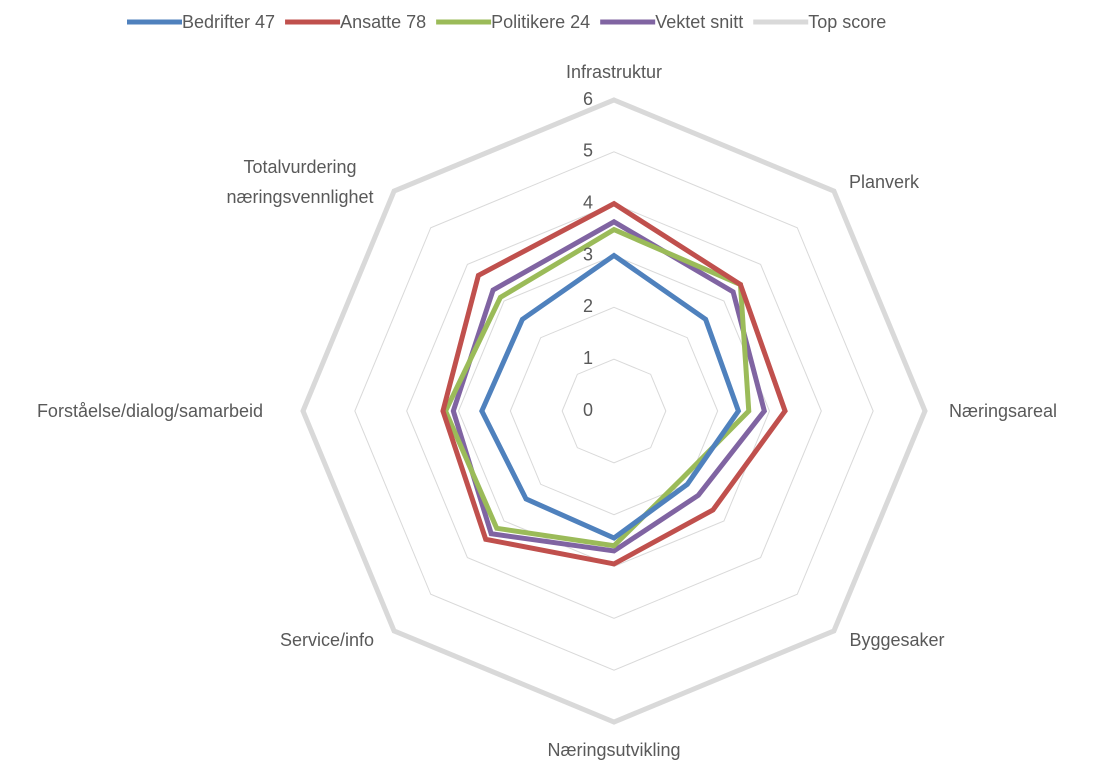  I want to click on axis-tick-label: 1, so click(588, 358).